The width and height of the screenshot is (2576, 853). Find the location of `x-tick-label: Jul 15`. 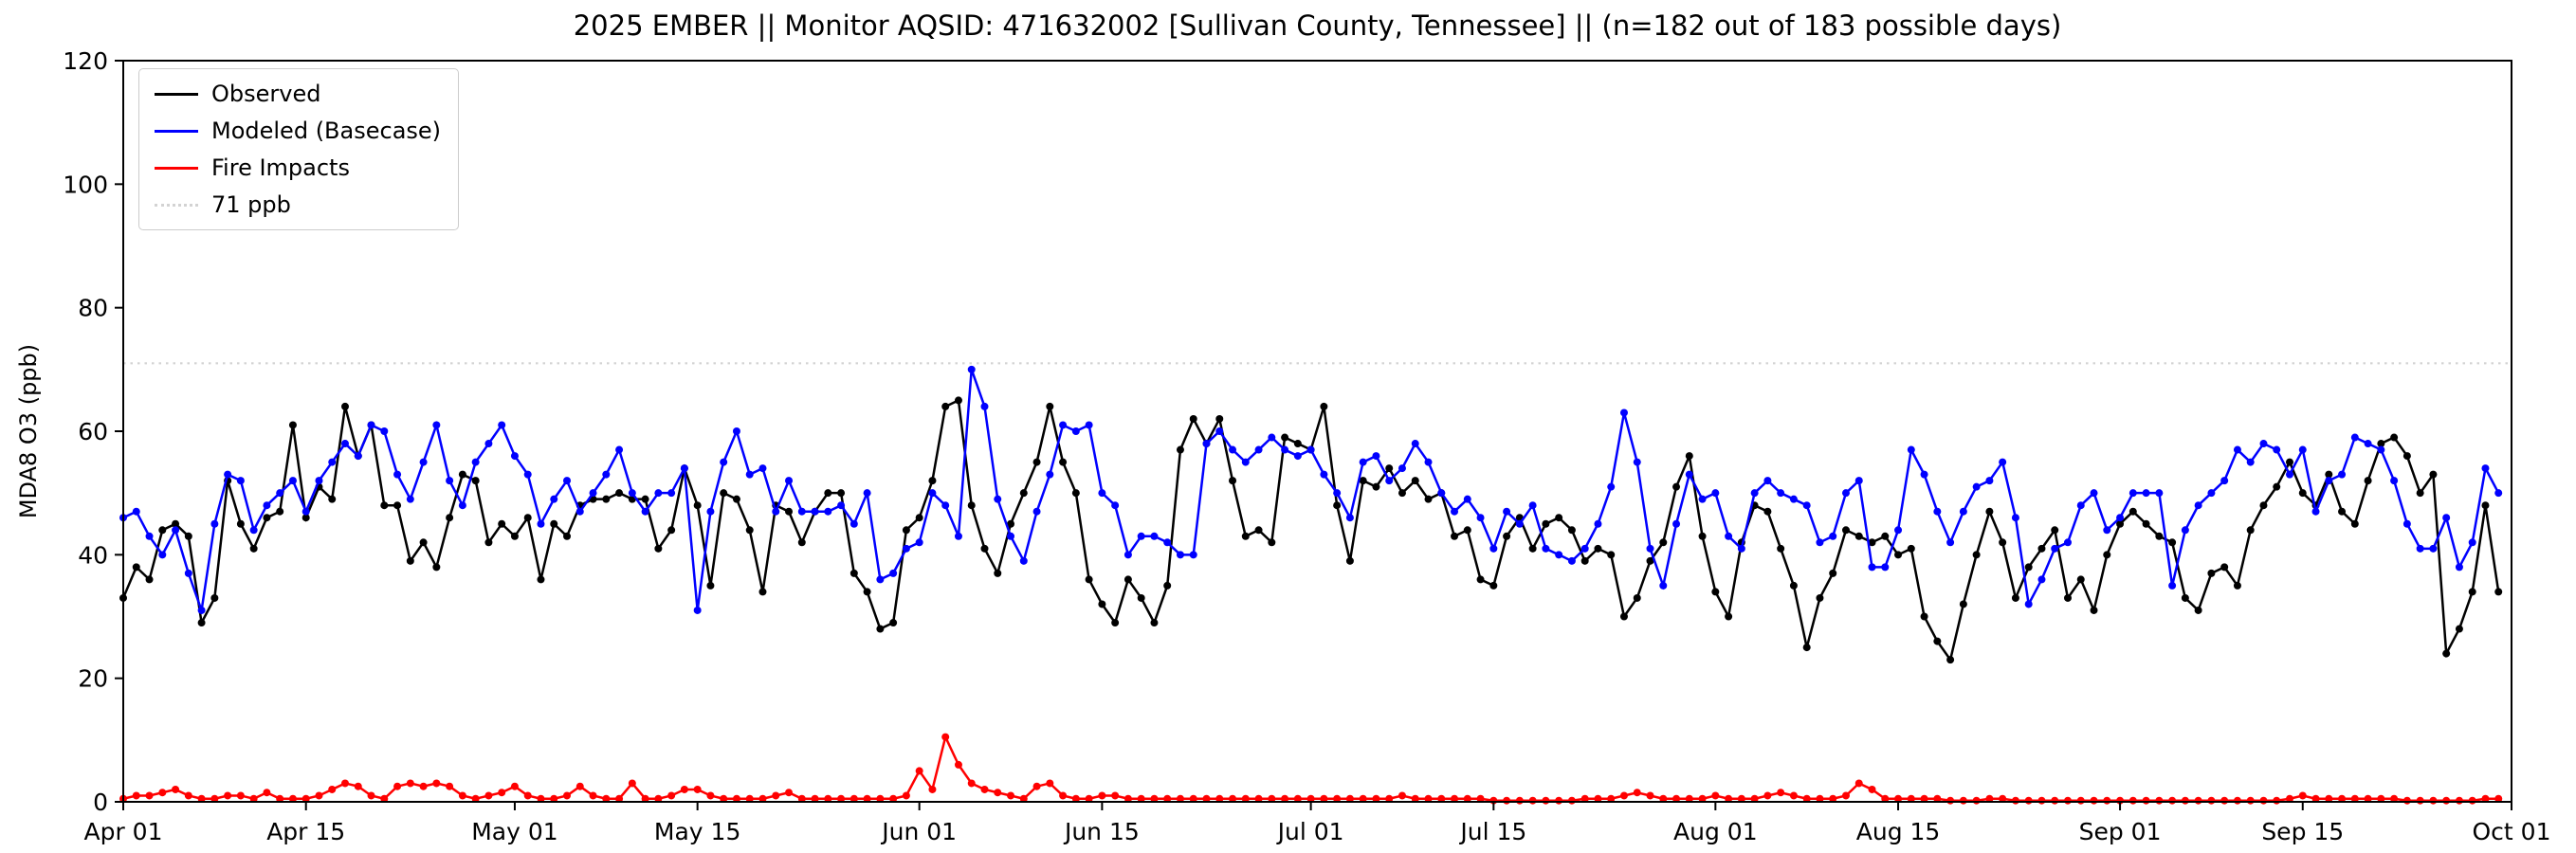

x-tick-label: Jul 15 is located at coordinates (1492, 831).